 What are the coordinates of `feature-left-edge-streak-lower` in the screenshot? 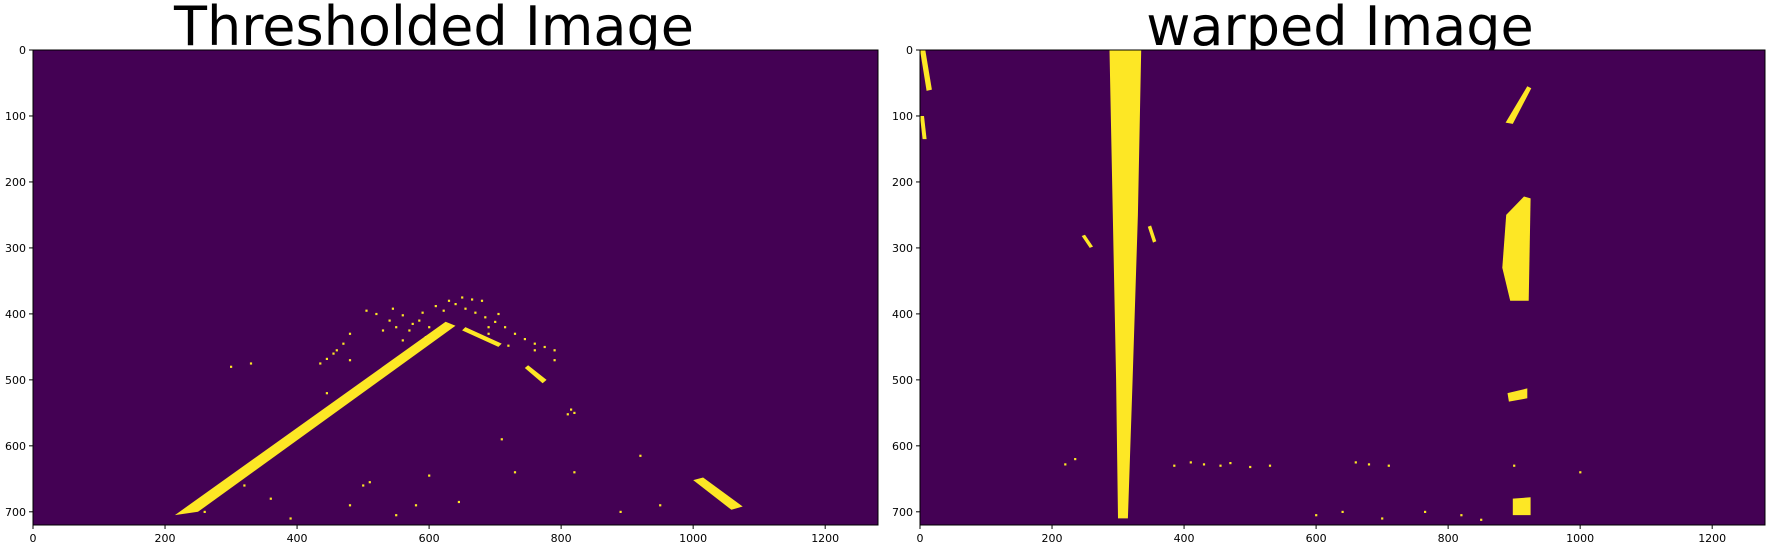 It's located at (923, 128).